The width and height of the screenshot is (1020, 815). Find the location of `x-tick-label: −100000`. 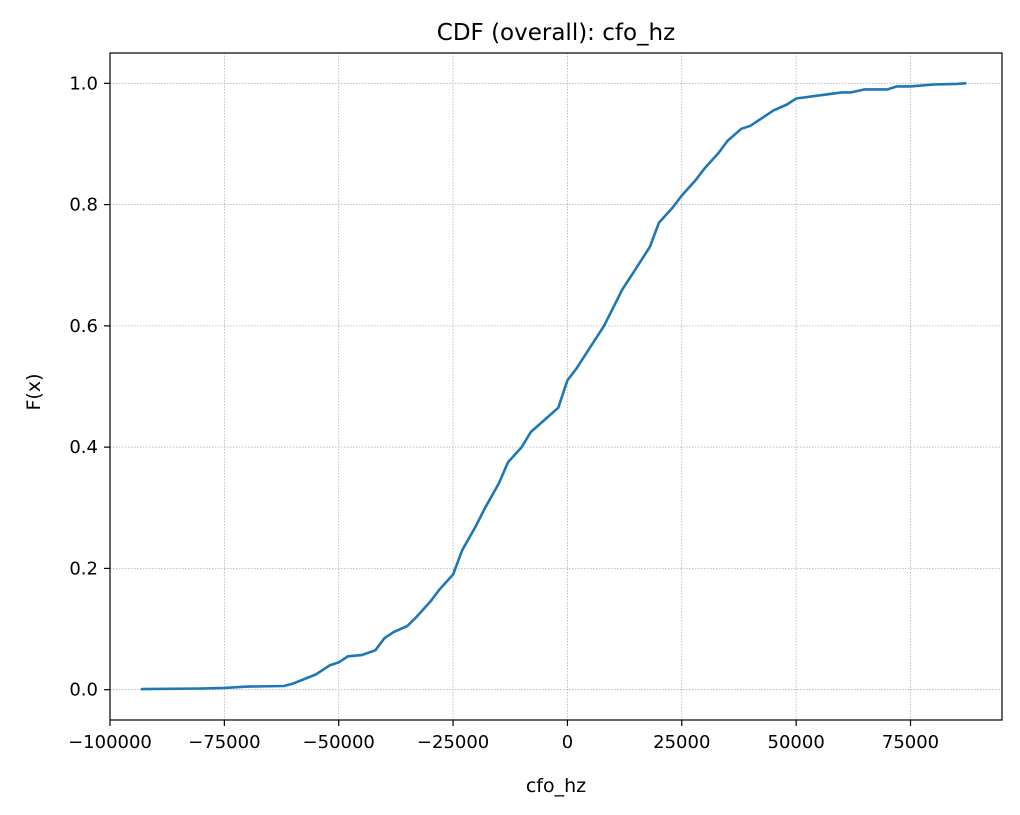

x-tick-label: −100000 is located at coordinates (110, 742).